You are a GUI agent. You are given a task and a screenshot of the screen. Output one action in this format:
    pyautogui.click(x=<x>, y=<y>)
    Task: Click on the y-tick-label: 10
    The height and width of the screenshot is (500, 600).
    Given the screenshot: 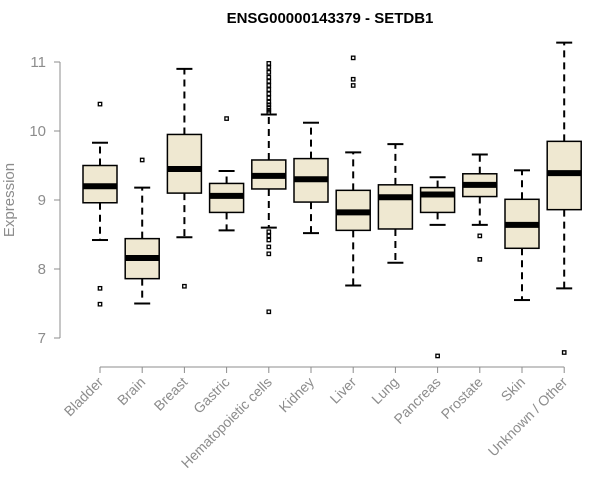 What is the action you would take?
    pyautogui.click(x=37, y=131)
    